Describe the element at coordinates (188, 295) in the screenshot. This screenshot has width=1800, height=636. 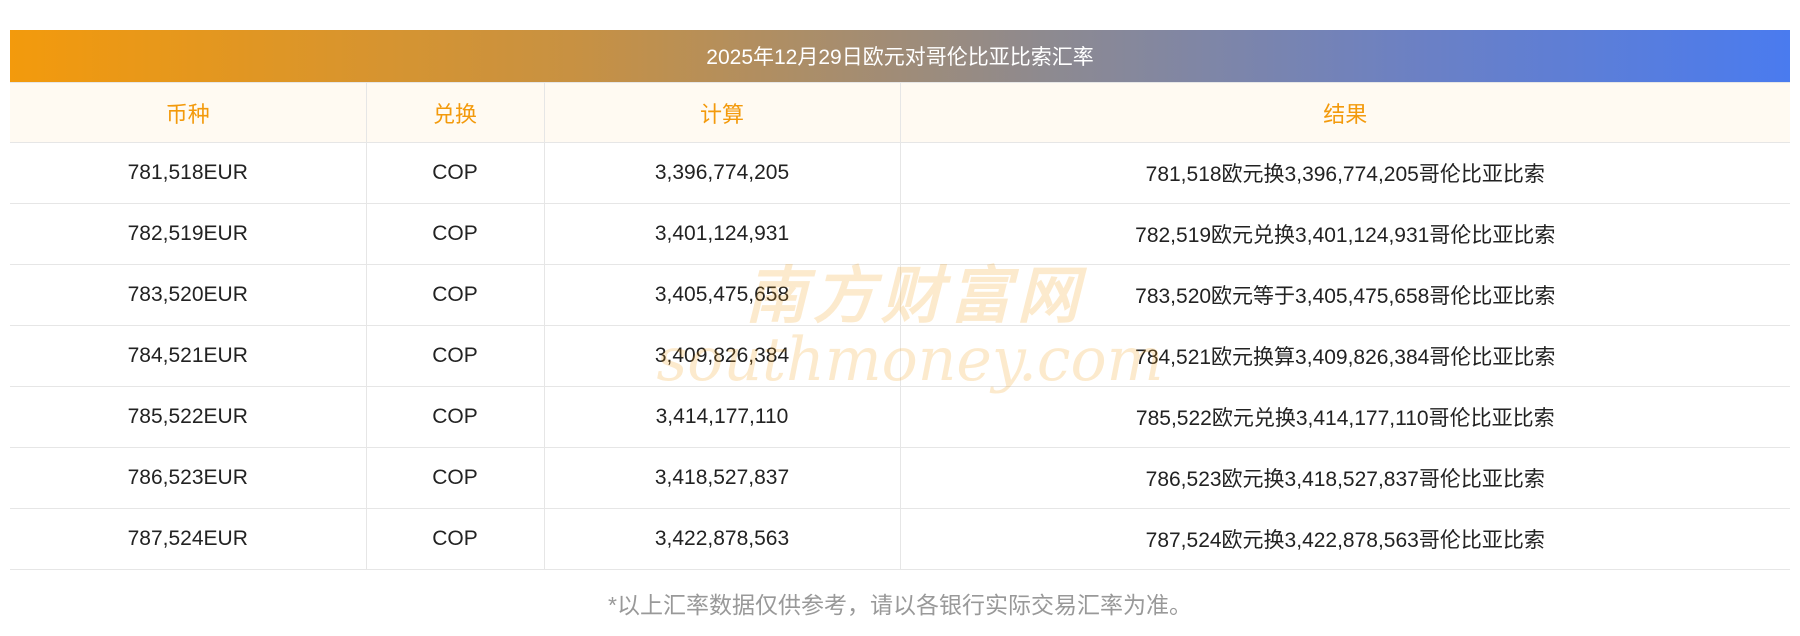
I see `cell-currency: 783,520EUR` at that location.